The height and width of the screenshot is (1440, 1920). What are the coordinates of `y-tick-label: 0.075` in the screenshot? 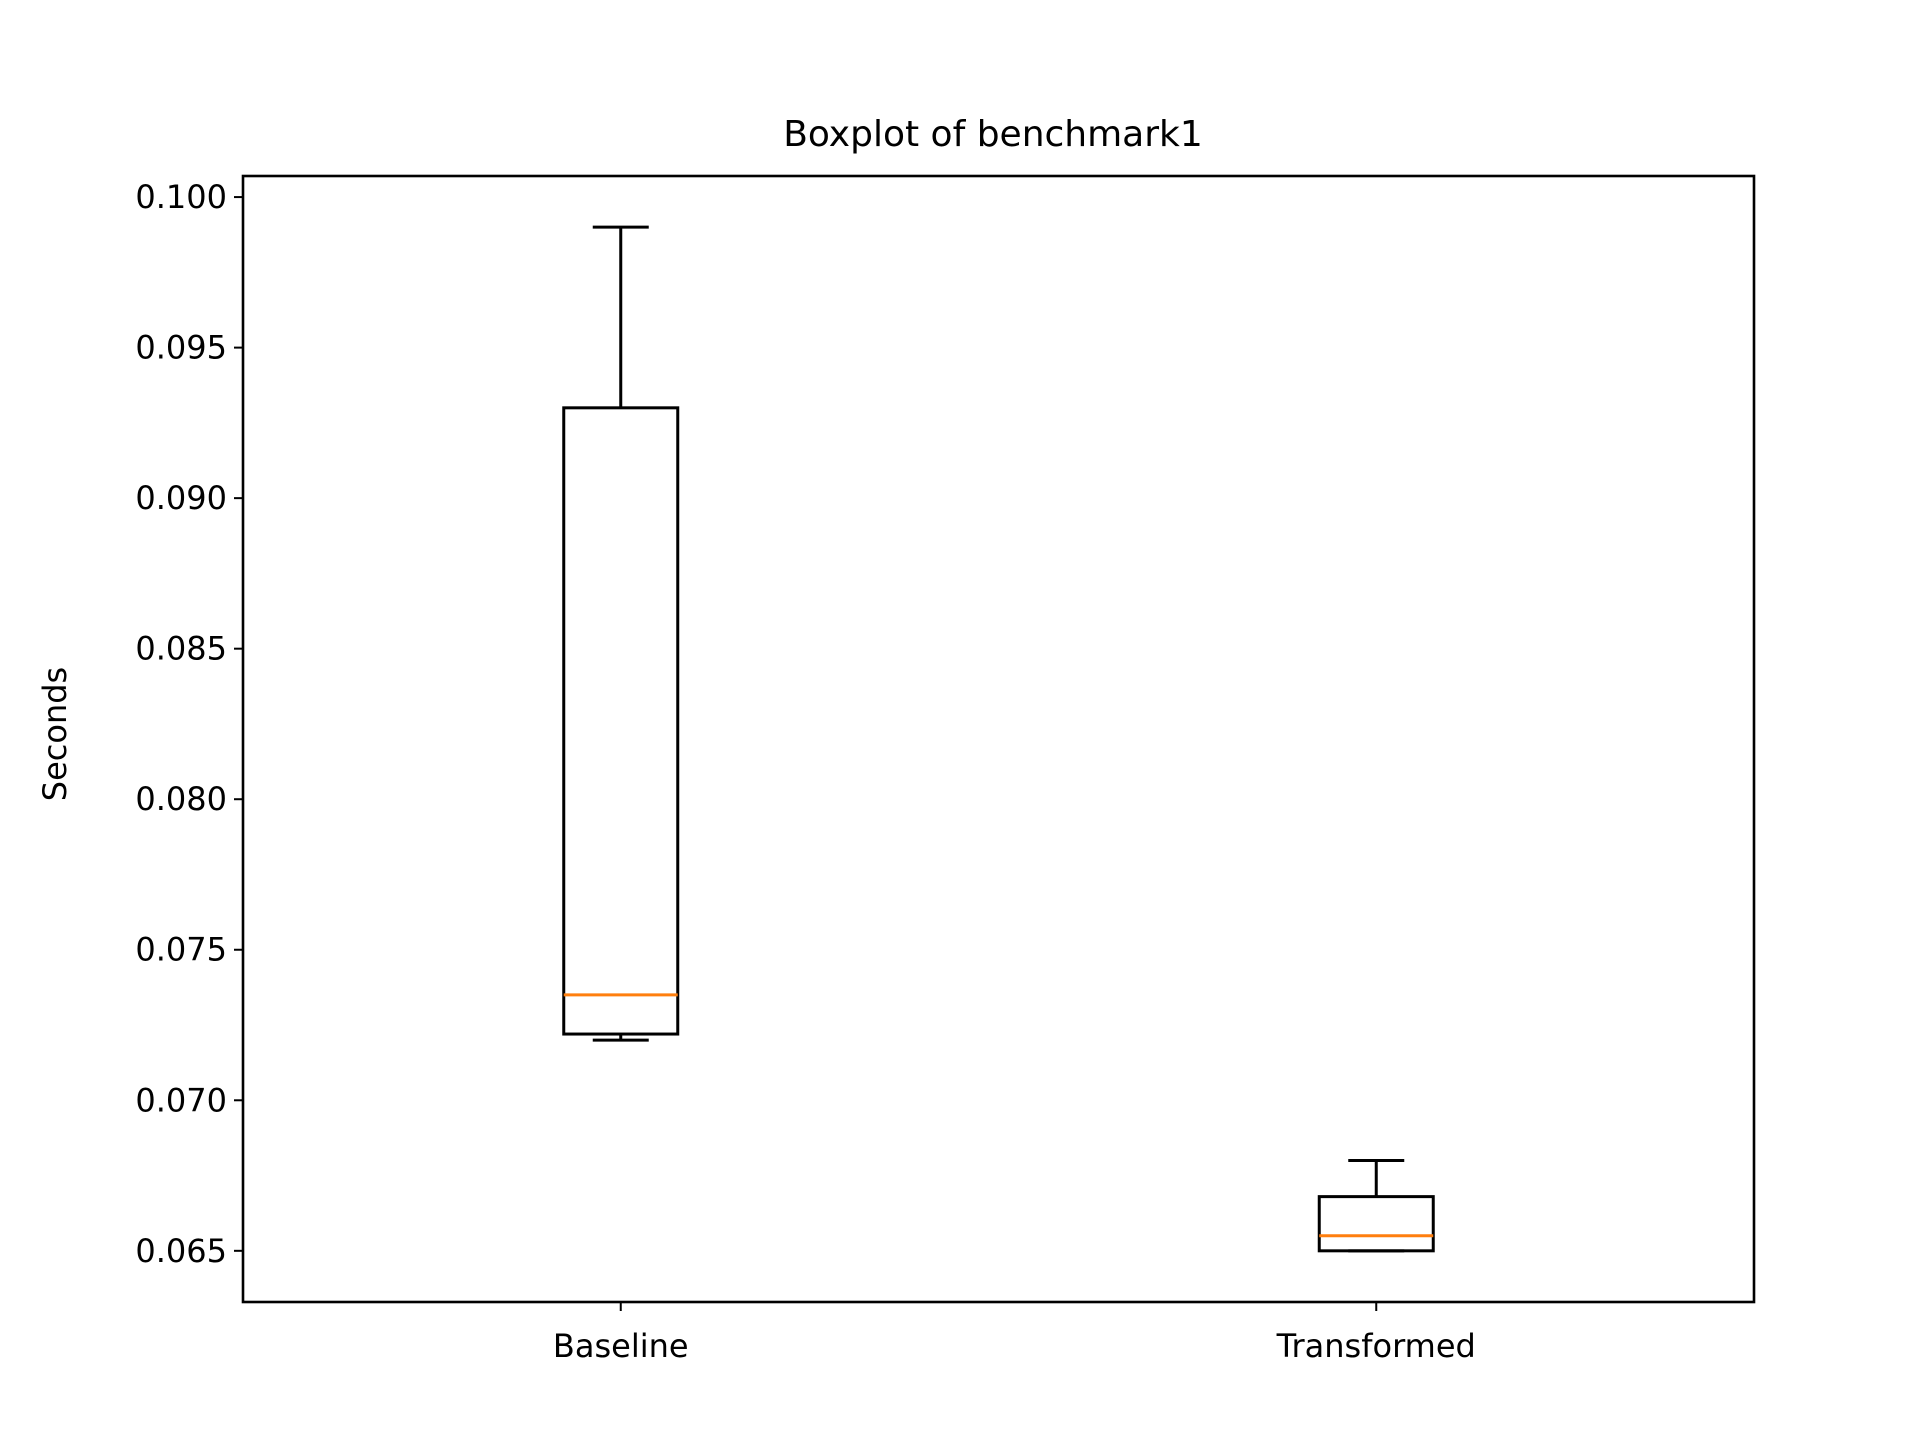 It's located at (181, 950).